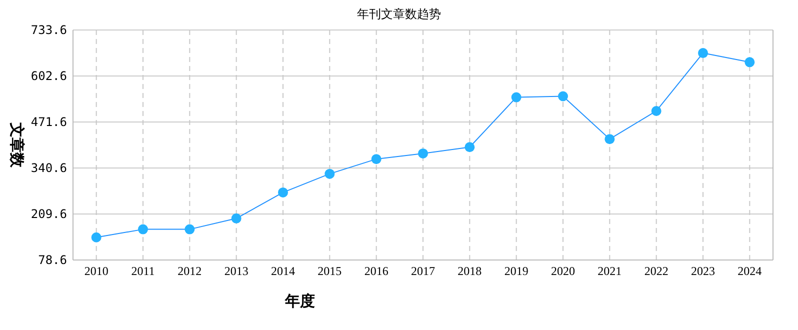  I want to click on x-tick-label: 2016, so click(376, 271).